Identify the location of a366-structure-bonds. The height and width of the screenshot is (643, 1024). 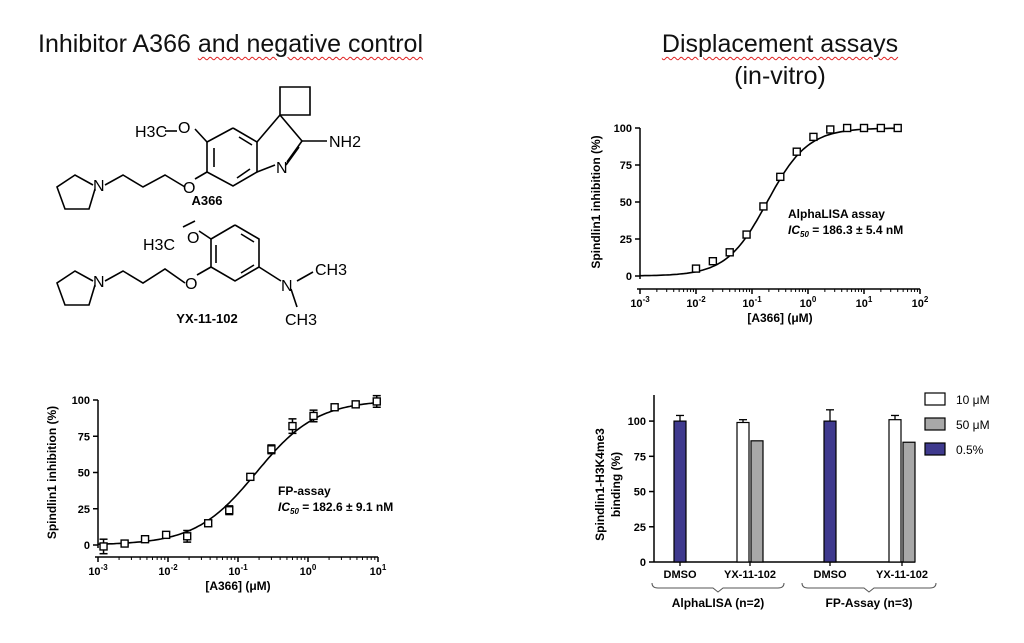
(191, 148).